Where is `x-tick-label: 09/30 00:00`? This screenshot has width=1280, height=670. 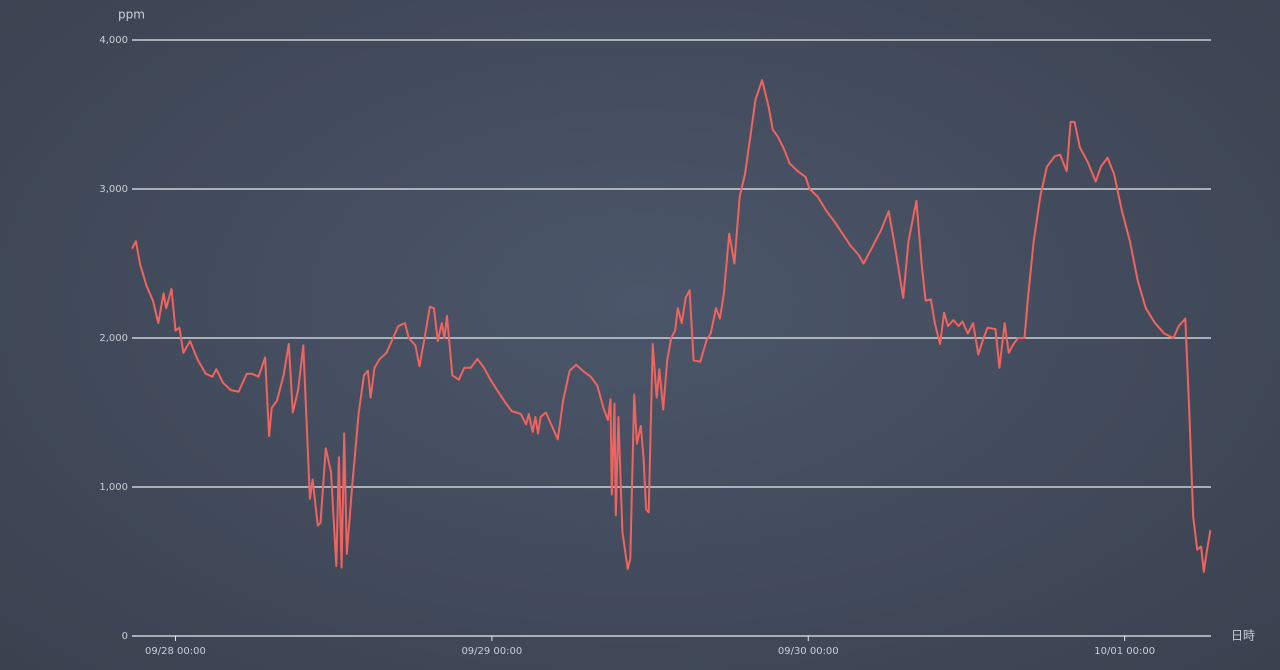 x-tick-label: 09/30 00:00 is located at coordinates (808, 651).